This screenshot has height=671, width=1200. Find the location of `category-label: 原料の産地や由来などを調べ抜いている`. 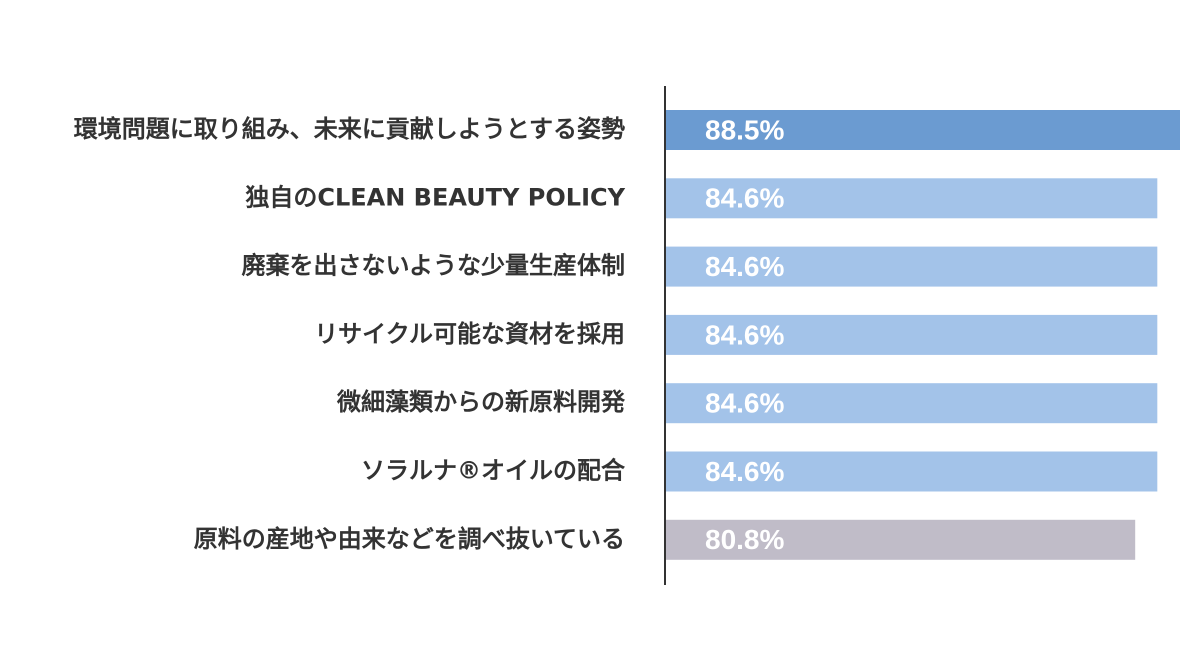

category-label: 原料の産地や由来などを調べ抜いている is located at coordinates (409, 539).